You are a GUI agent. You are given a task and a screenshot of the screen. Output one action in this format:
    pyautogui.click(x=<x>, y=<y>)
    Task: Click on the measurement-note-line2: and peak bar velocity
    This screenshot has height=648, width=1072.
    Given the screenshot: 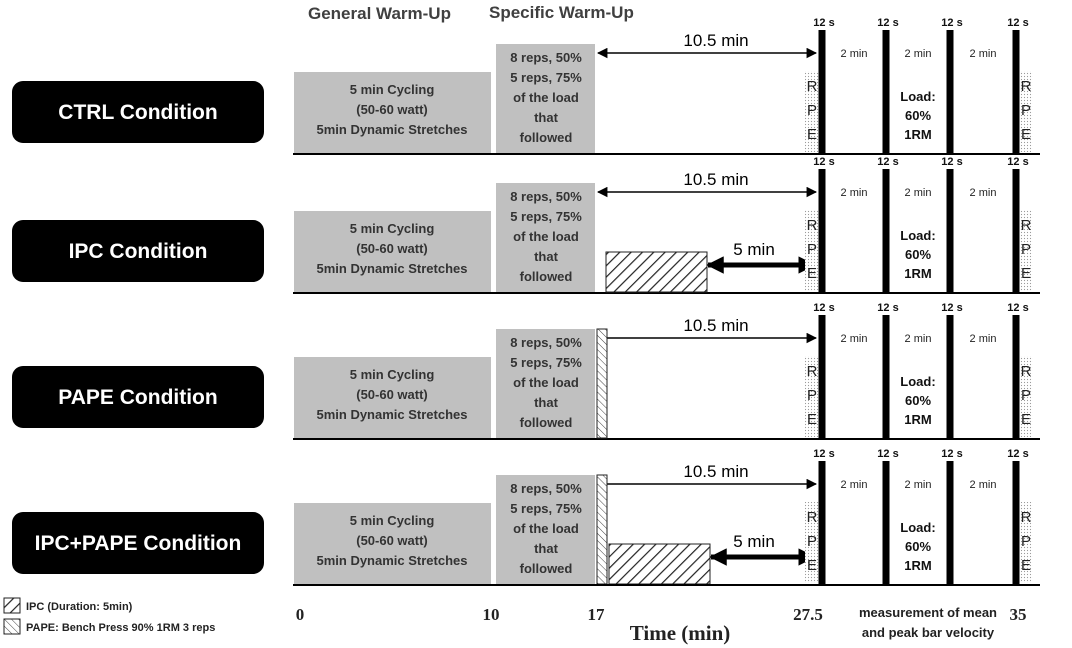 What is the action you would take?
    pyautogui.click(x=928, y=632)
    